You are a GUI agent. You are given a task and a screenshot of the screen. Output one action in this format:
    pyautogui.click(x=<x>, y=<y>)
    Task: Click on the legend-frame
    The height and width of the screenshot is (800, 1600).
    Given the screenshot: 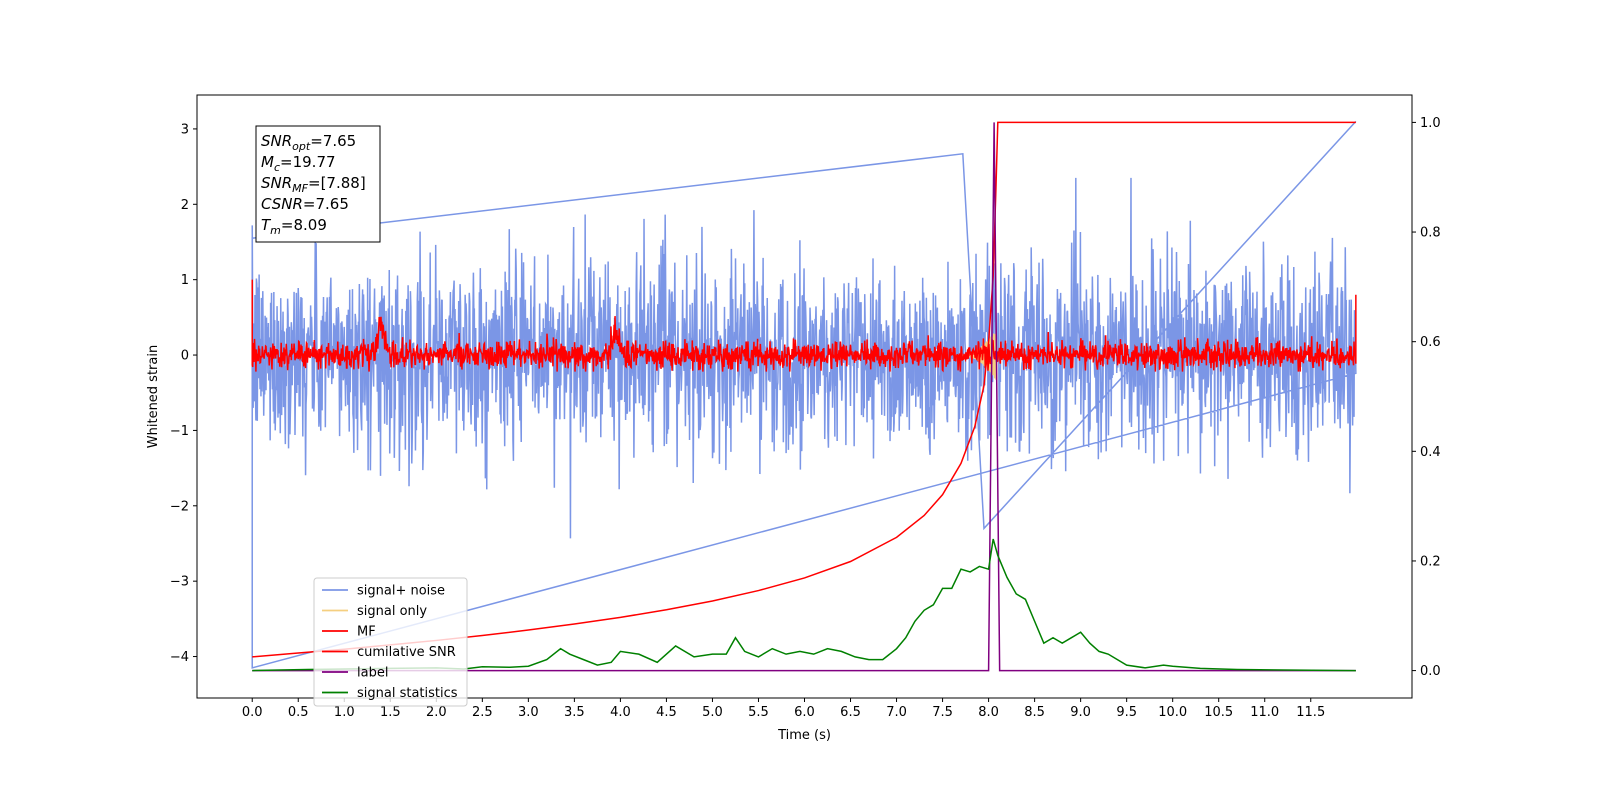 What is the action you would take?
    pyautogui.click(x=390, y=642)
    